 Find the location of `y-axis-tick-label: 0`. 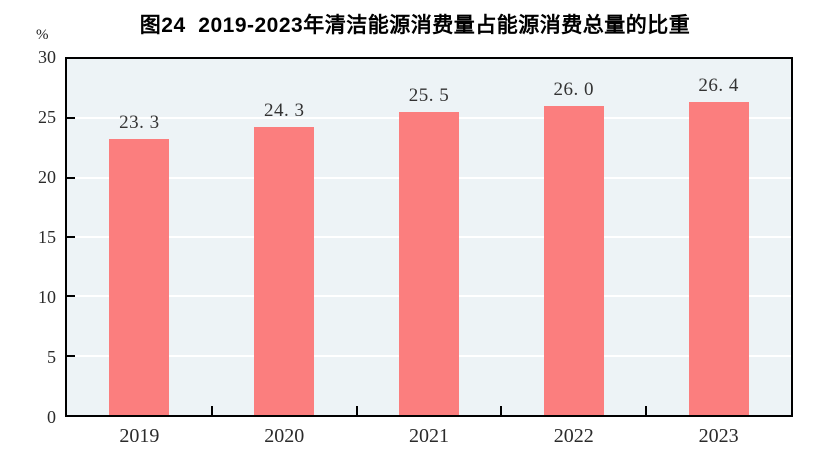

y-axis-tick-label: 0 is located at coordinates (51, 417).